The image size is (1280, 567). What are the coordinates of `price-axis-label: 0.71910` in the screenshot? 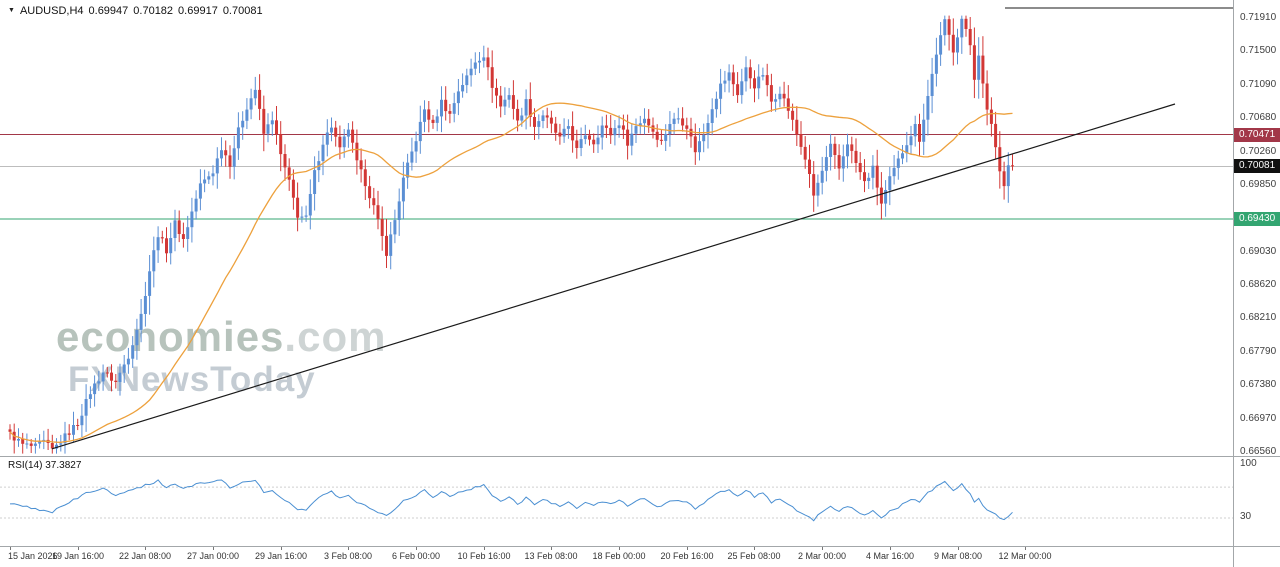 It's located at (1258, 17).